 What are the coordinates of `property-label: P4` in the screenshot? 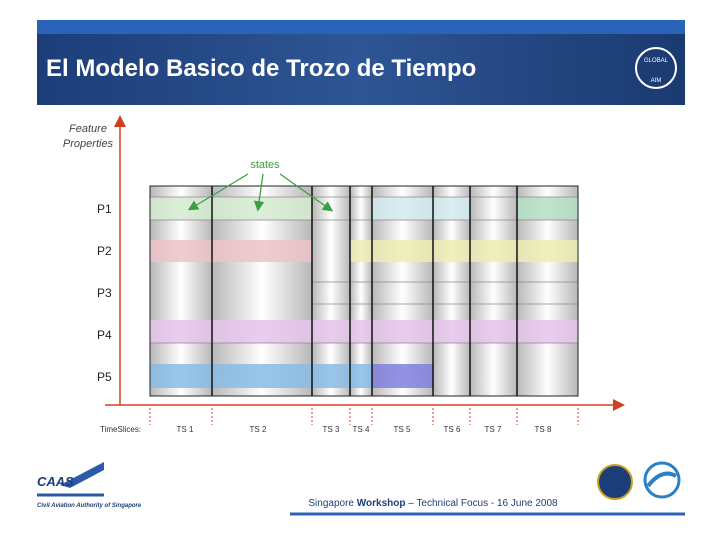 It's located at (104, 335).